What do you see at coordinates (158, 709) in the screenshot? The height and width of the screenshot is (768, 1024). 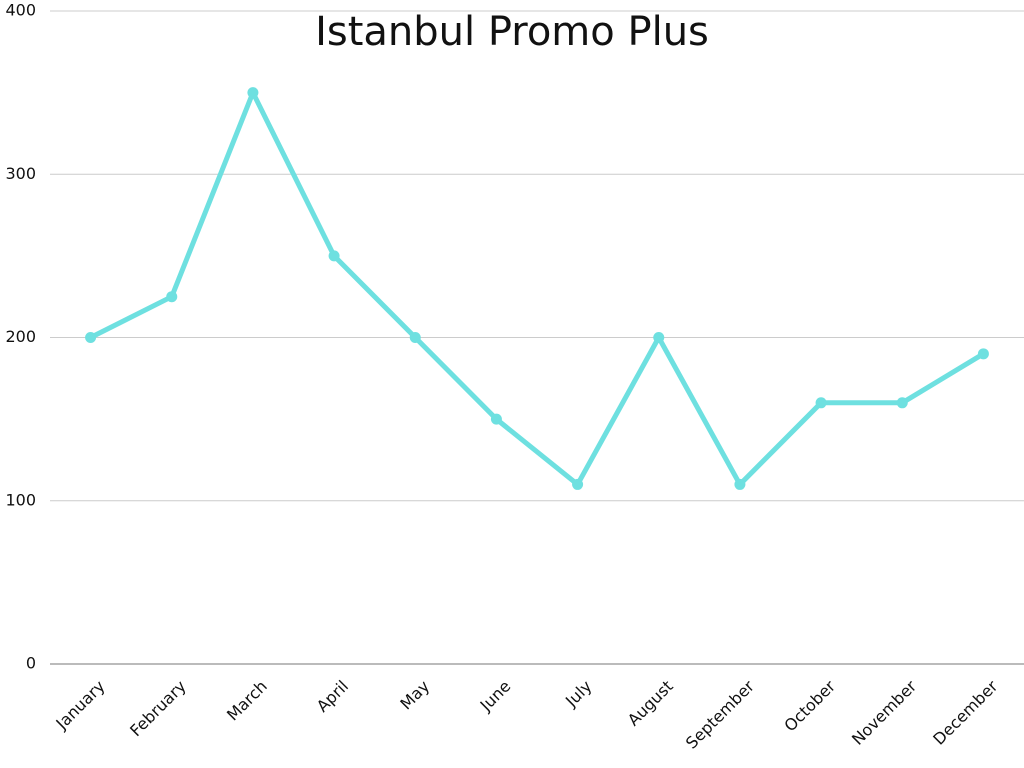 I see `x-tick-label: February` at bounding box center [158, 709].